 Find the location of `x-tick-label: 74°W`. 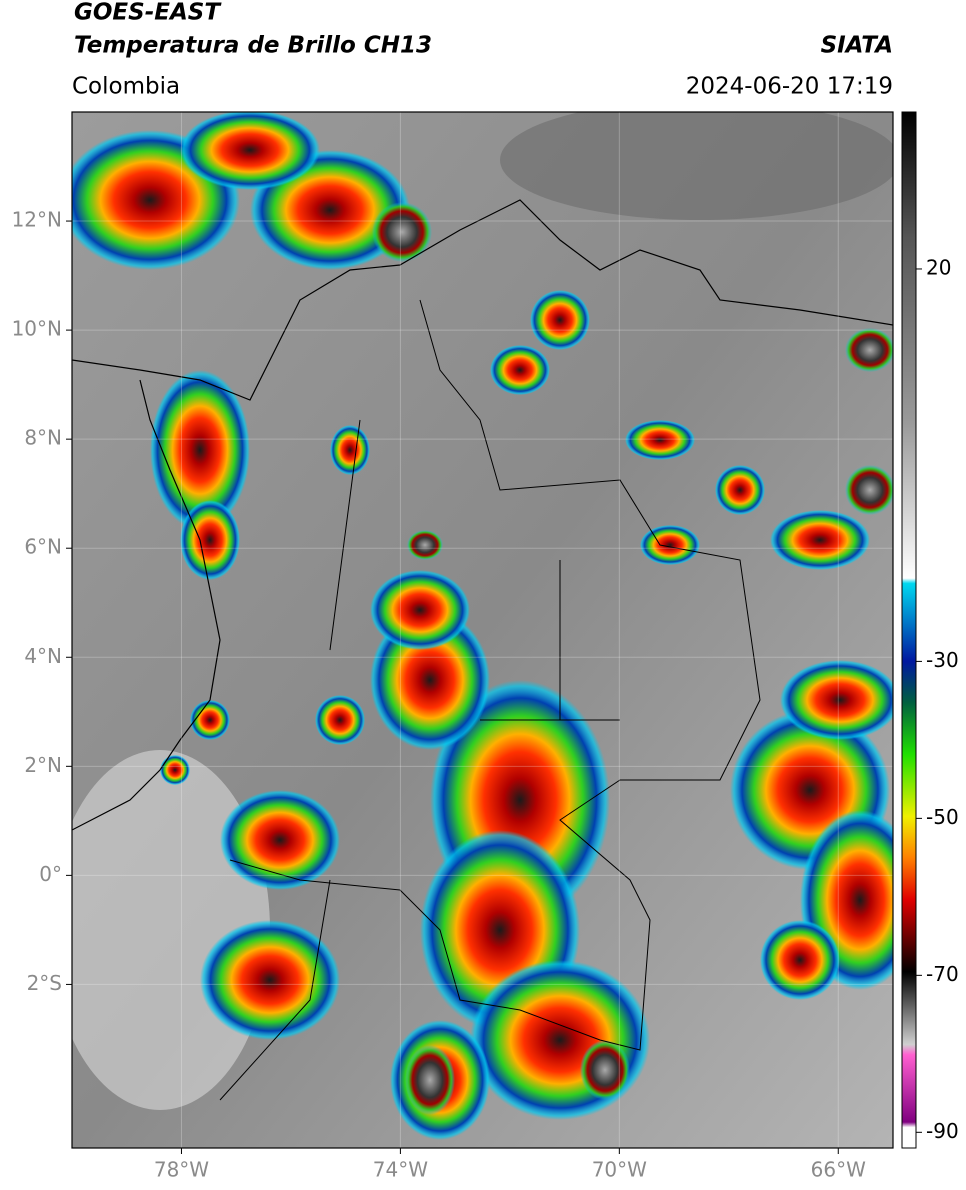

x-tick-label: 74°W is located at coordinates (400, 1170).